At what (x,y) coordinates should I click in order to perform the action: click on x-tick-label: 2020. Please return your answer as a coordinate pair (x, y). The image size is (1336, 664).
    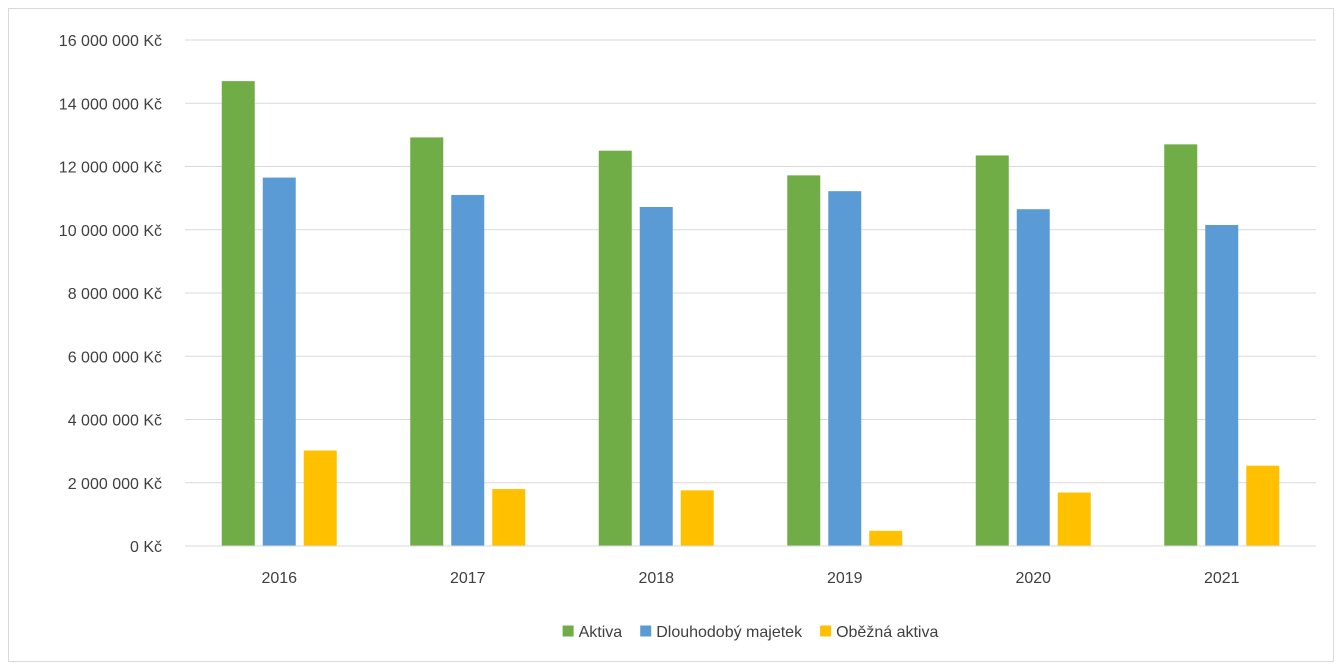
    Looking at the image, I should click on (1033, 578).